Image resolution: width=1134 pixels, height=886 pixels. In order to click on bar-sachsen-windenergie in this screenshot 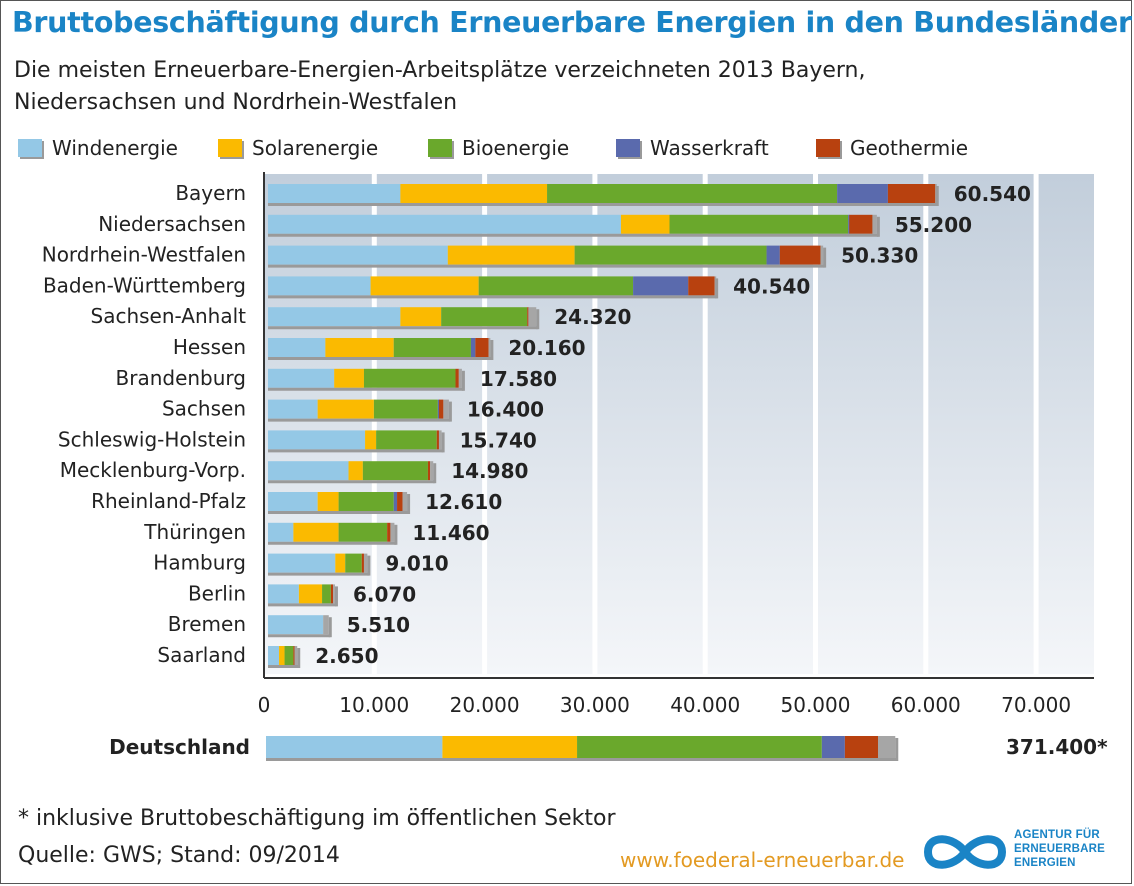, I will do `click(293, 409)`.